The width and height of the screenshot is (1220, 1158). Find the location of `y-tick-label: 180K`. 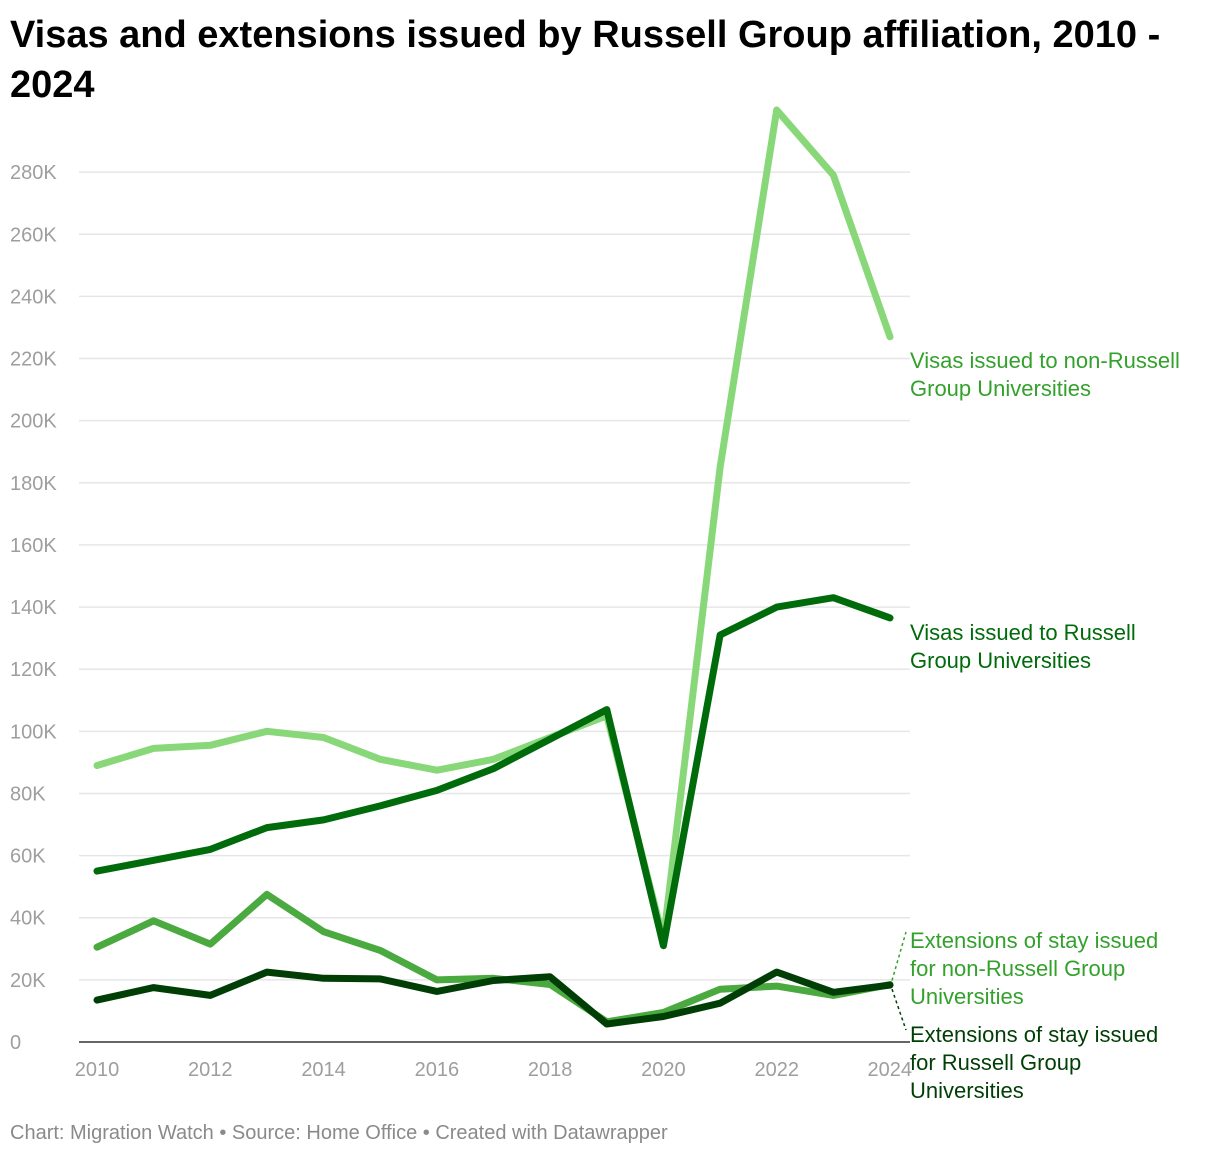

y-tick-label: 180K is located at coordinates (33, 484).